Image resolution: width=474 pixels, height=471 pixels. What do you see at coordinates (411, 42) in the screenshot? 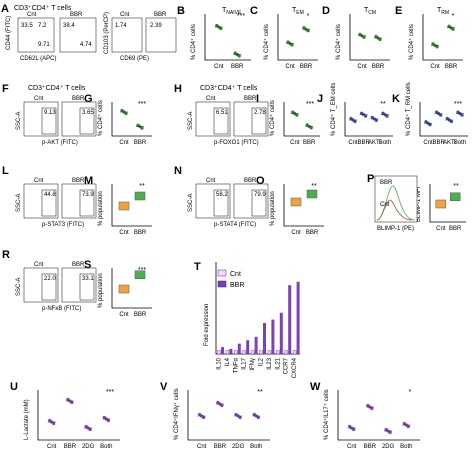
I see `panel-e-ylabel: % CD4⁺ cells` at bounding box center [411, 42].